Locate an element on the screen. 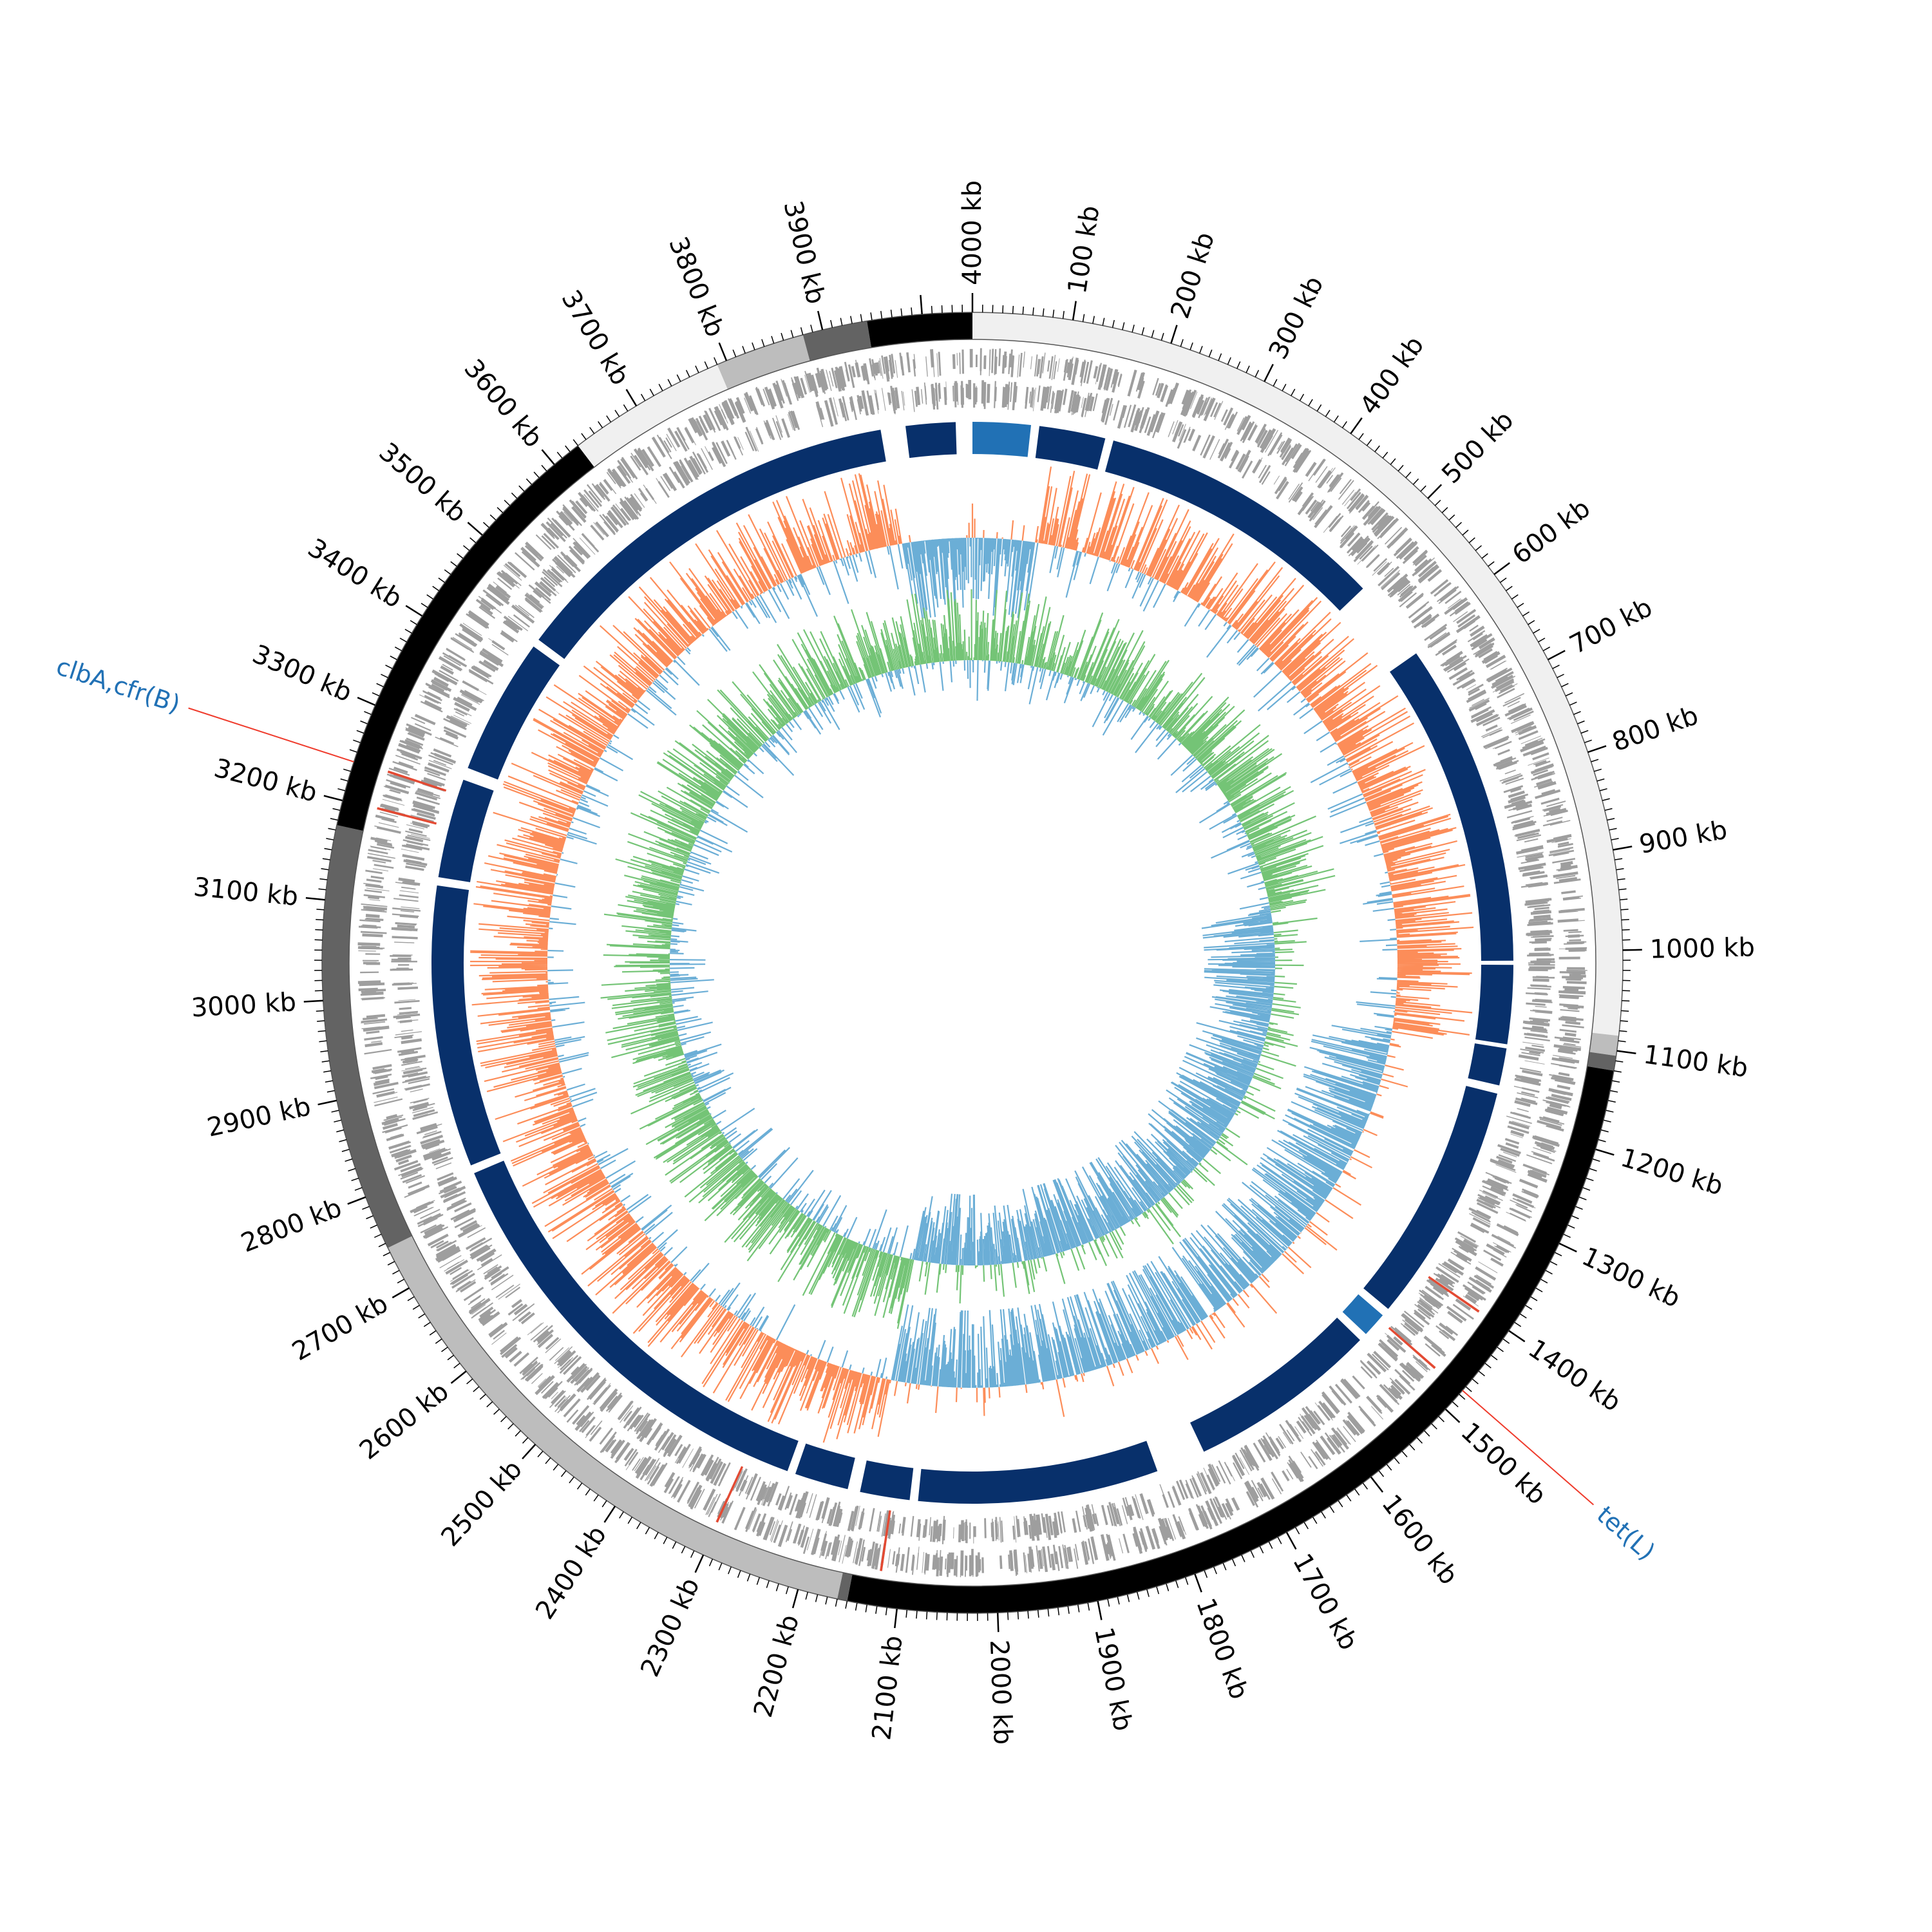 This screenshot has height=1932, width=1932. gc-skew-negative is located at coordinates (973, 963).